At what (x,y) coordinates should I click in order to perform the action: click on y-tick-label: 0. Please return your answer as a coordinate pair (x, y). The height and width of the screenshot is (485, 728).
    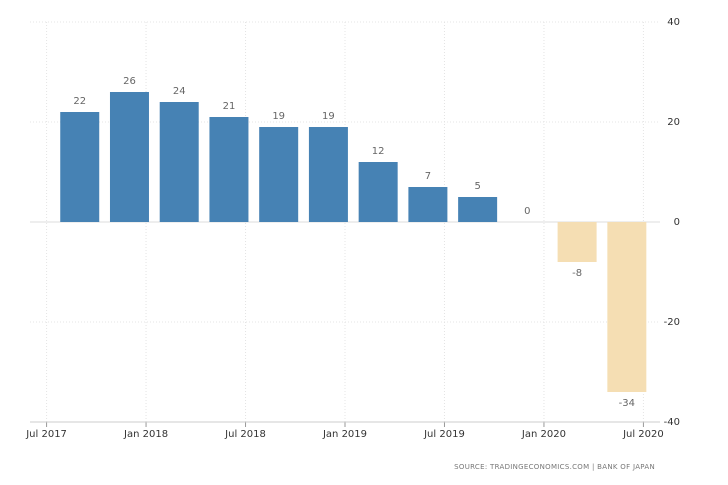
    Looking at the image, I should click on (677, 222).